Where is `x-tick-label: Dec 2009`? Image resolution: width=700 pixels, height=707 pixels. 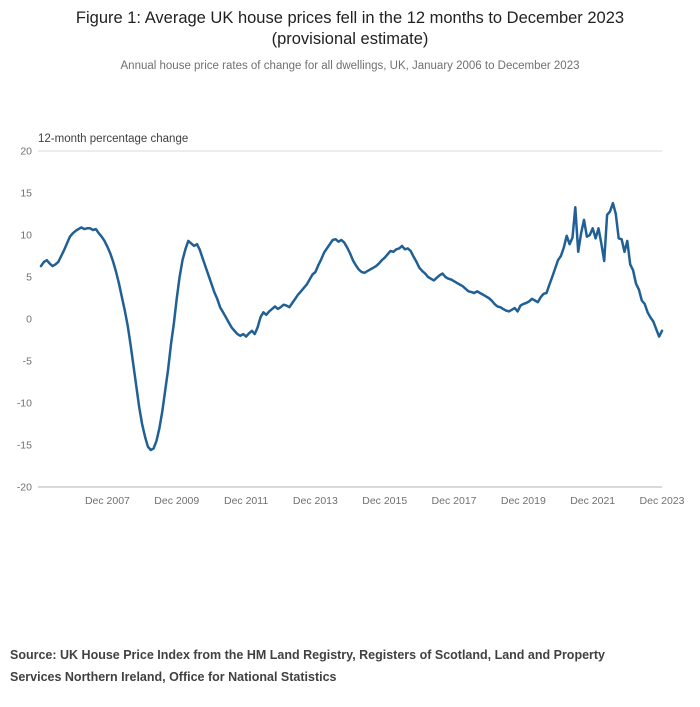 x-tick-label: Dec 2009 is located at coordinates (176, 501).